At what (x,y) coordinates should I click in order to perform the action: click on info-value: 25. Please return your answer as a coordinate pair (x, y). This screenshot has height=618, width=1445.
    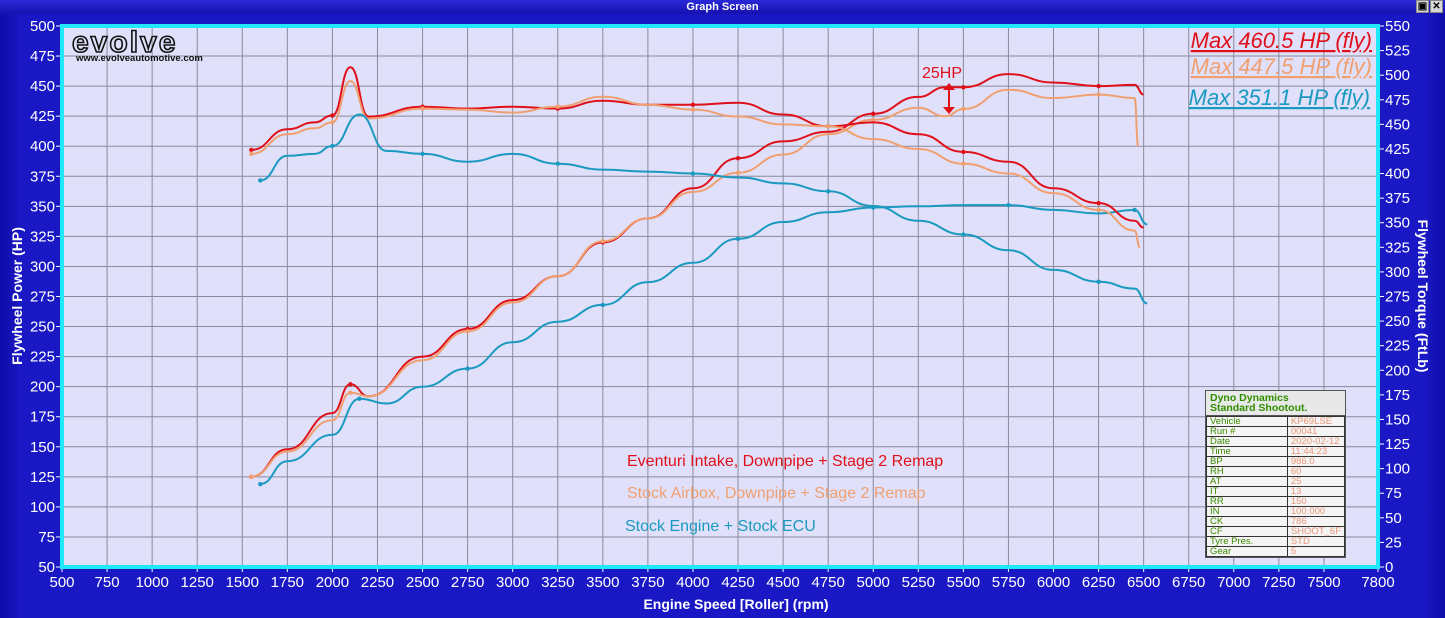
    Looking at the image, I should click on (1316, 481).